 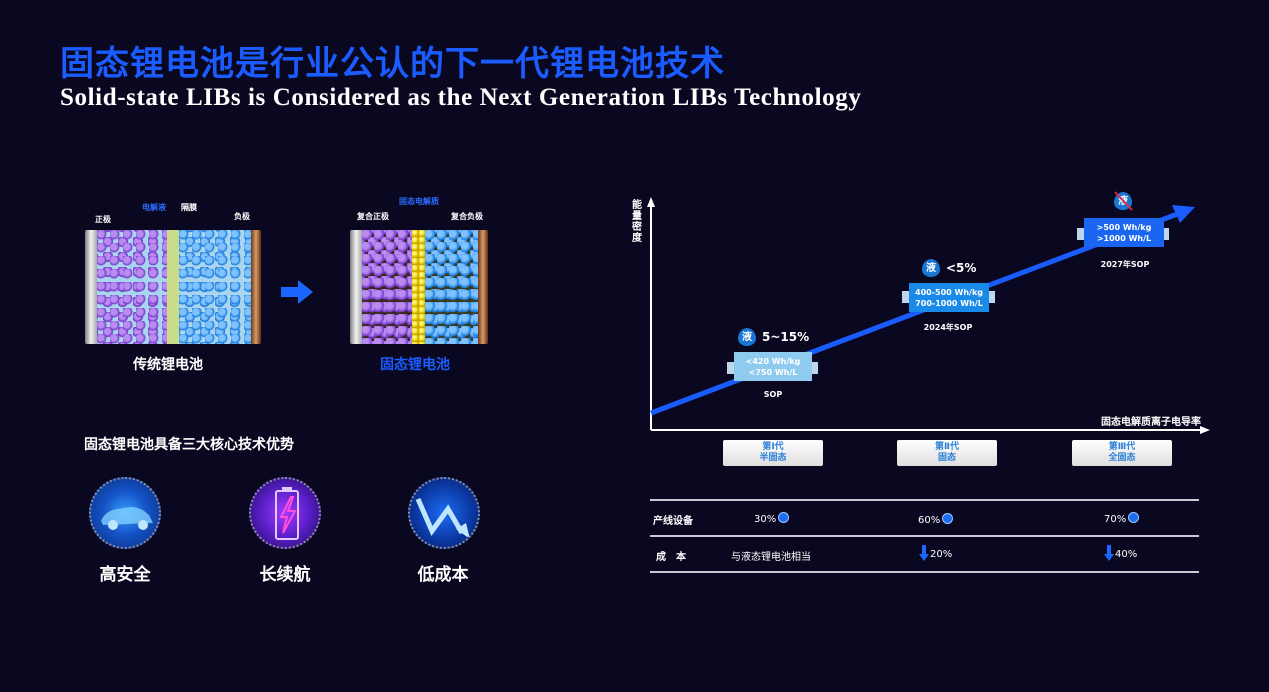 What do you see at coordinates (444, 513) in the screenshot?
I see `downtrend-chart-icon` at bounding box center [444, 513].